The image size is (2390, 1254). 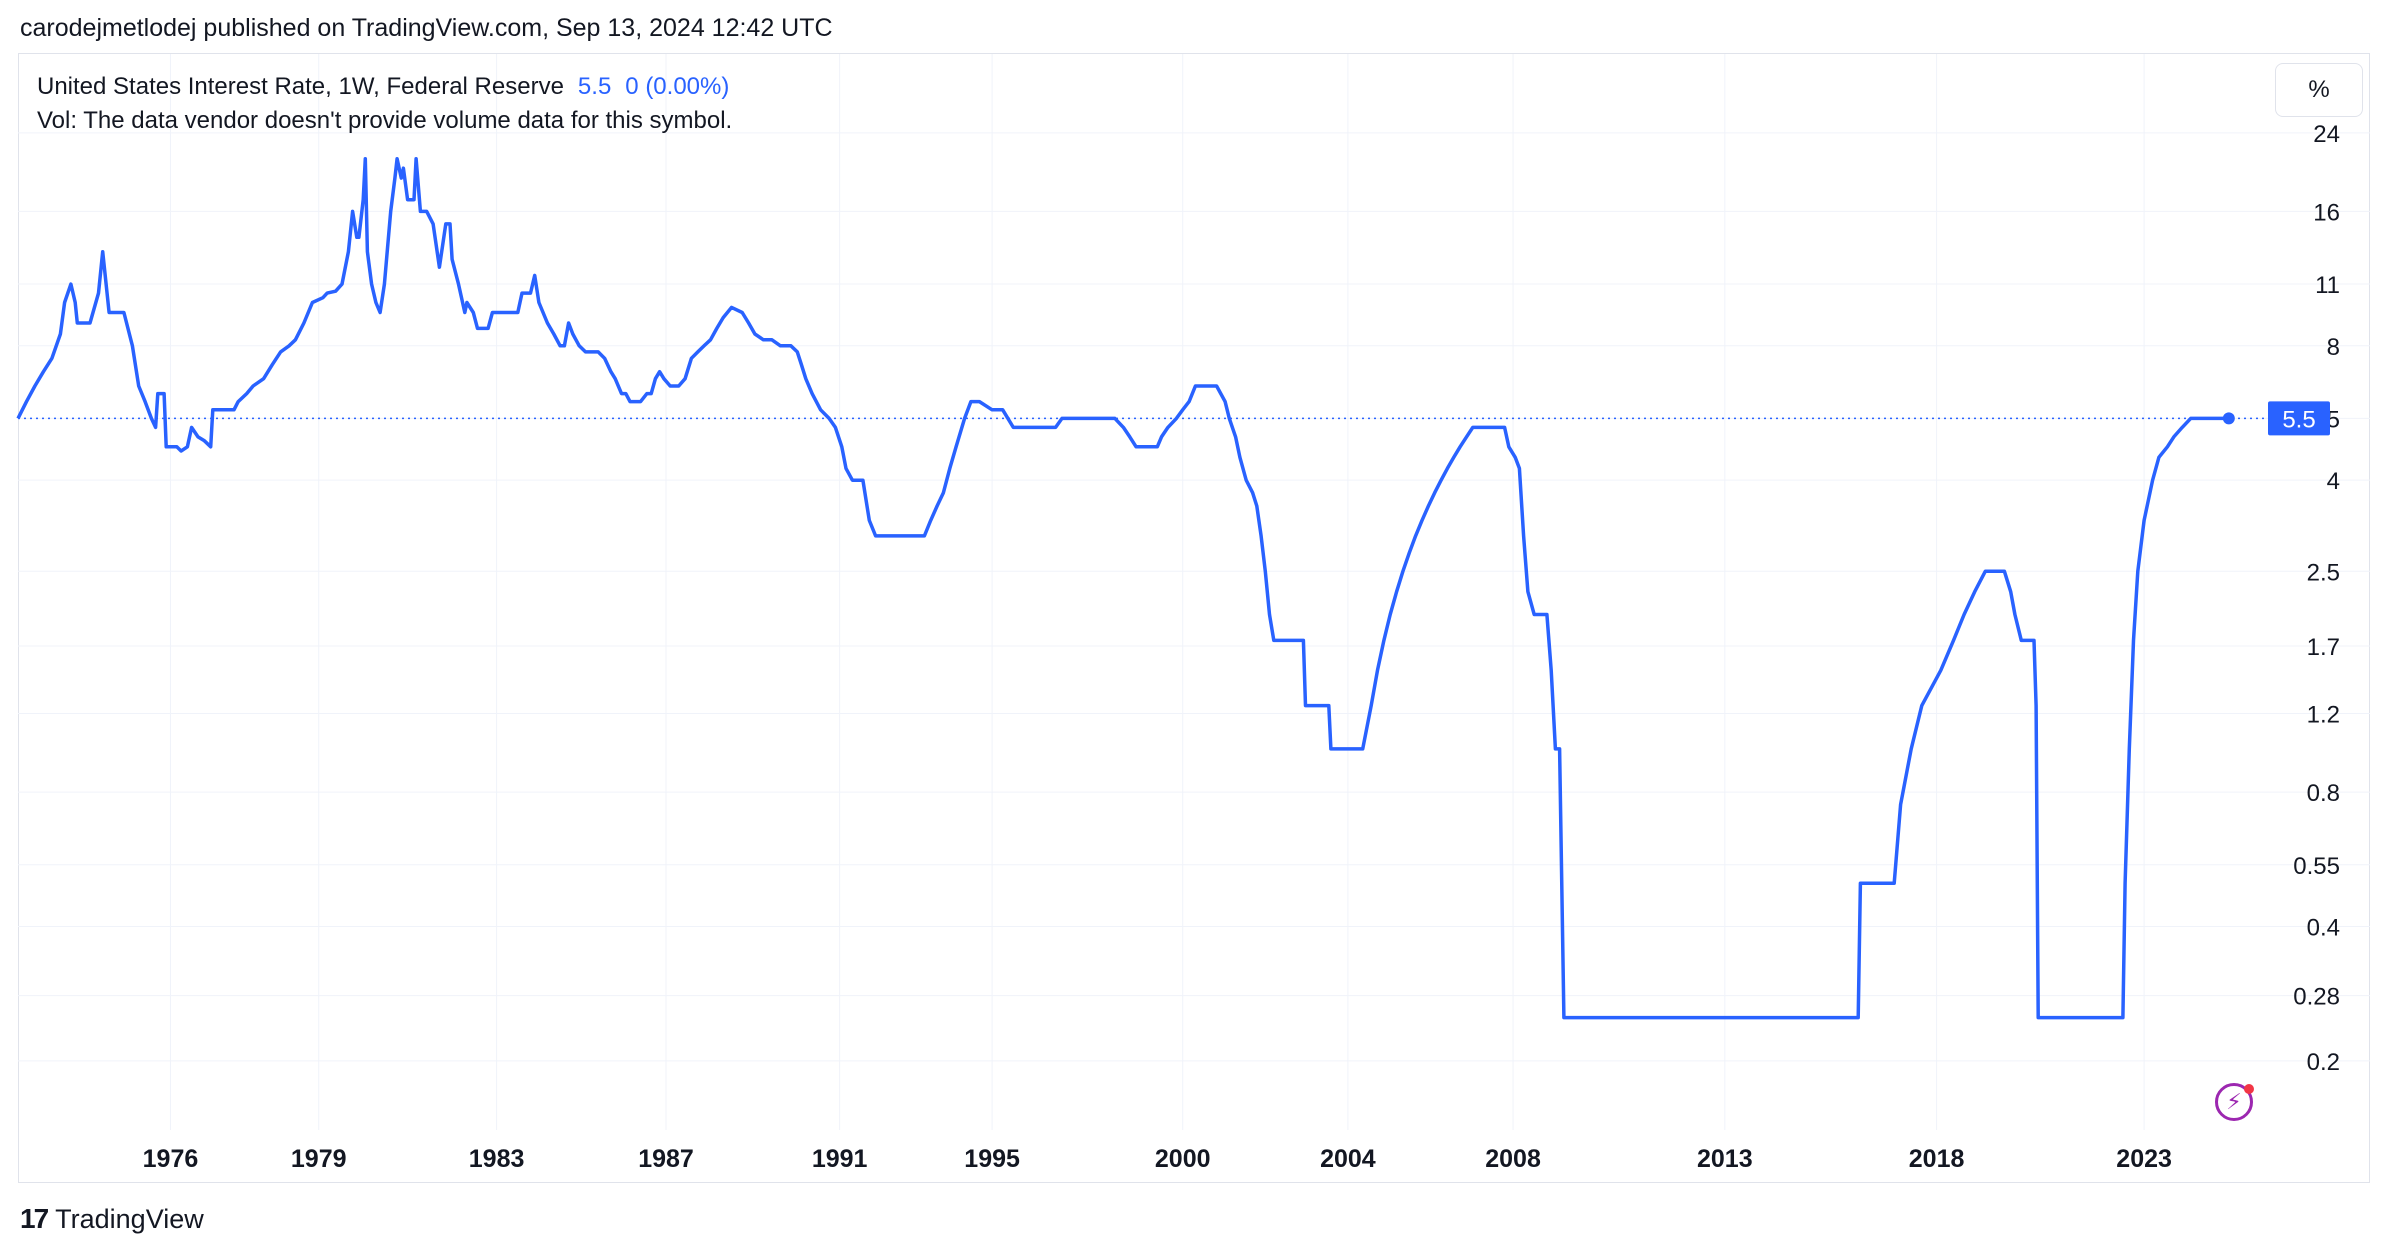 What do you see at coordinates (2333, 481) in the screenshot?
I see `y-tick-label: 4` at bounding box center [2333, 481].